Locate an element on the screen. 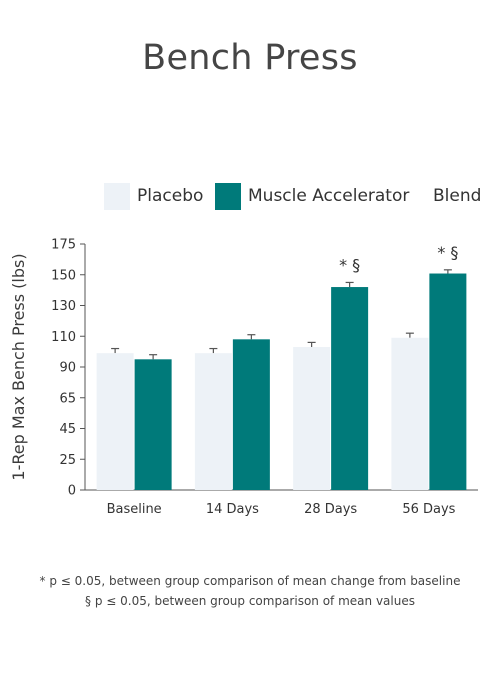  chart-title: Bench Press is located at coordinates (250, 58).